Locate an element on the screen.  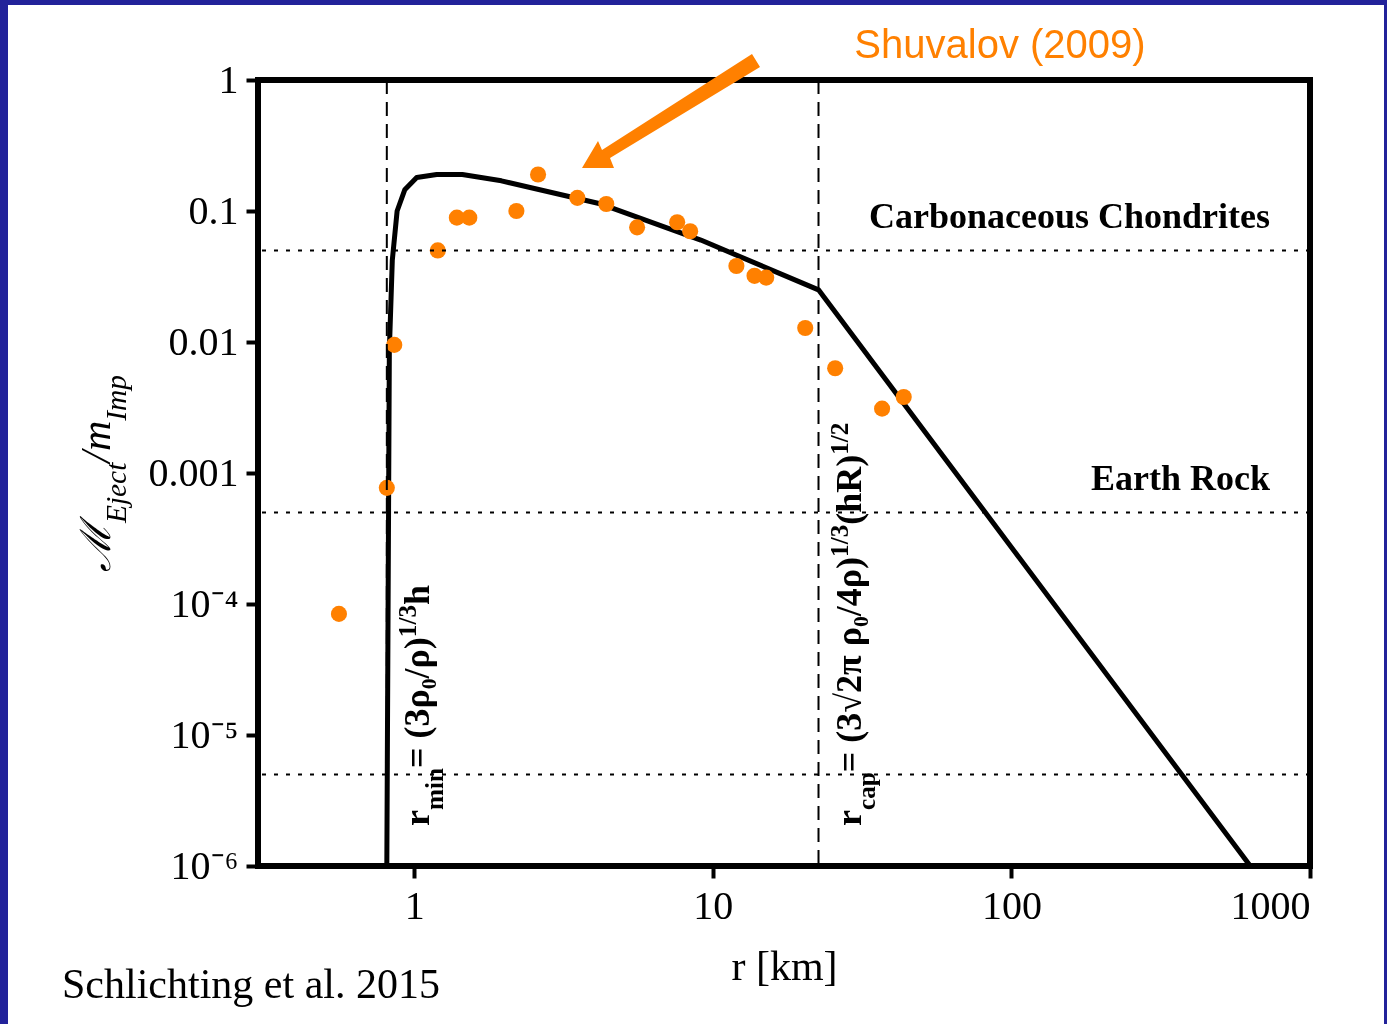
y-tick-label: 0.1 is located at coordinates (213, 210).